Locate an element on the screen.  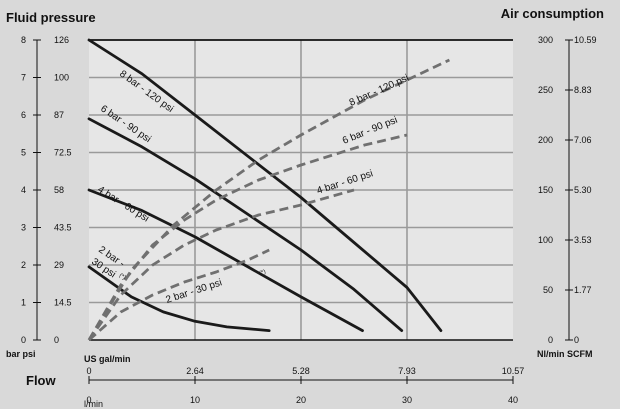
y-tick-air-scfm-0: 0 is located at coordinates (576, 340).